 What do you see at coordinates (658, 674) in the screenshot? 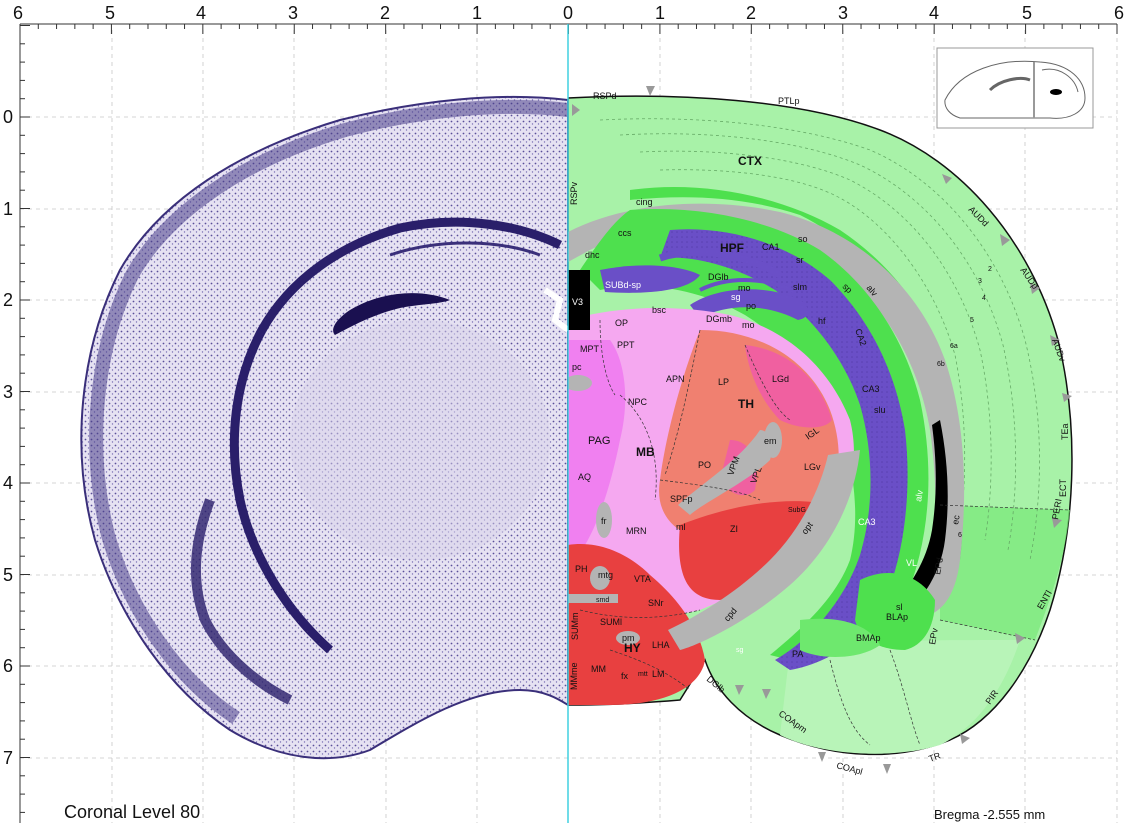
I see `label-lm: LM` at bounding box center [658, 674].